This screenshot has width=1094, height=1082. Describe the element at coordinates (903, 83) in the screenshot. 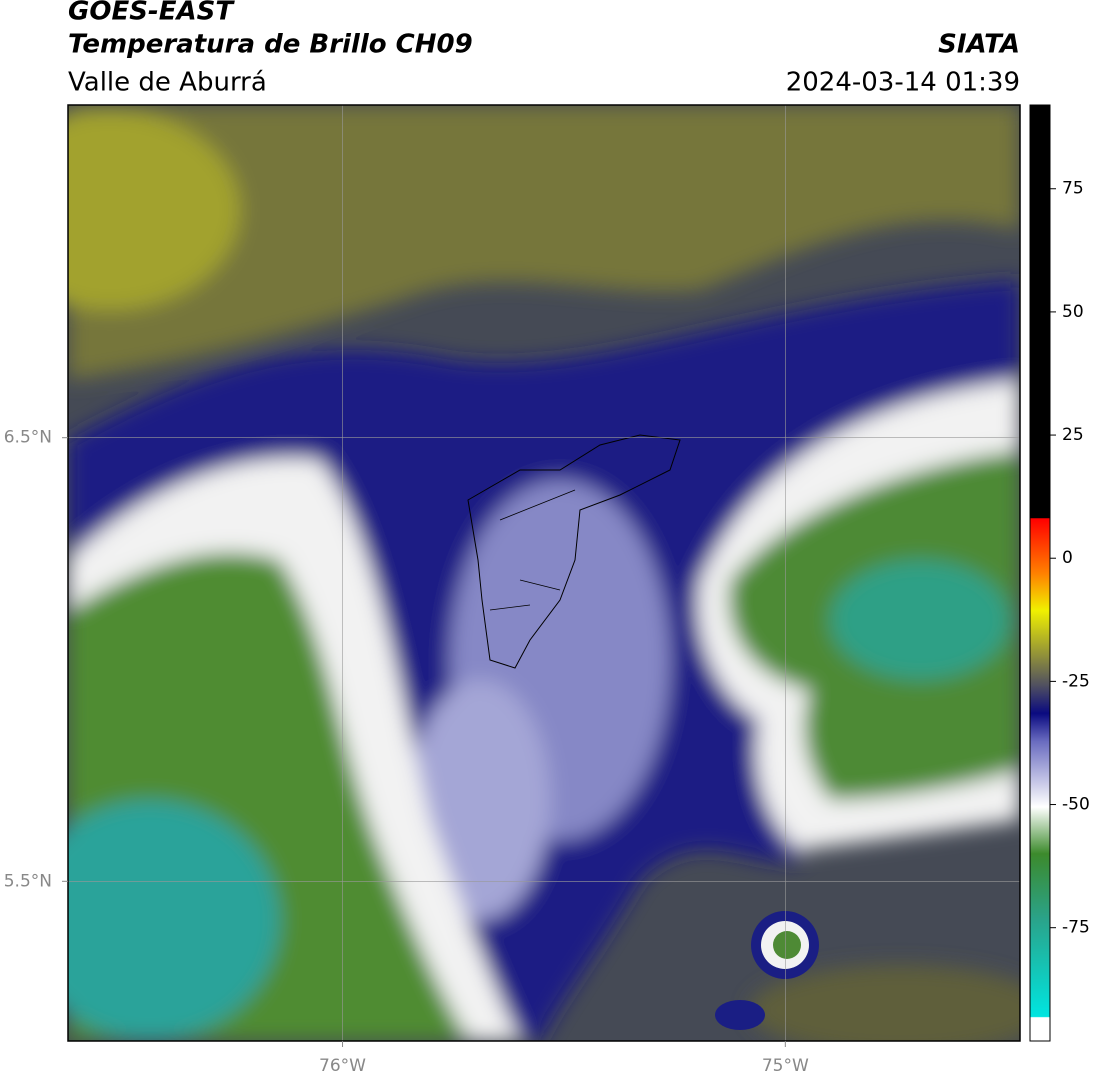

I see `datetime: 2024-03-14 01:39` at that location.